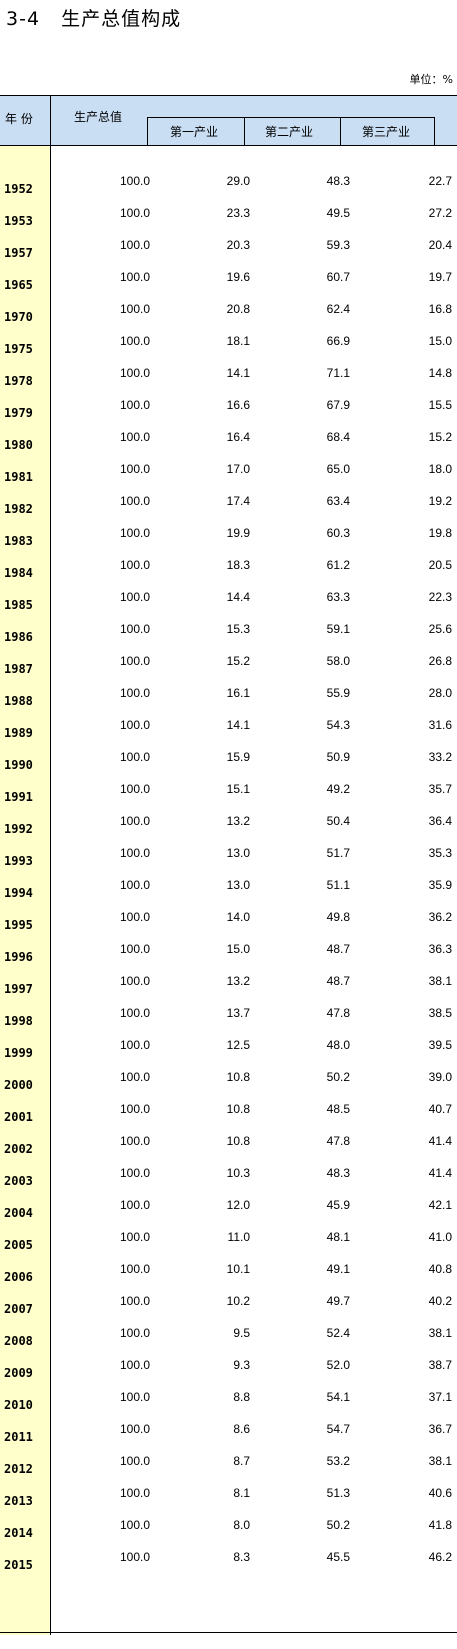 Image resolution: width=457 pixels, height=1649 pixels. Describe the element at coordinates (238, 1077) in the screenshot. I see `cell-primary: 10.8` at that location.